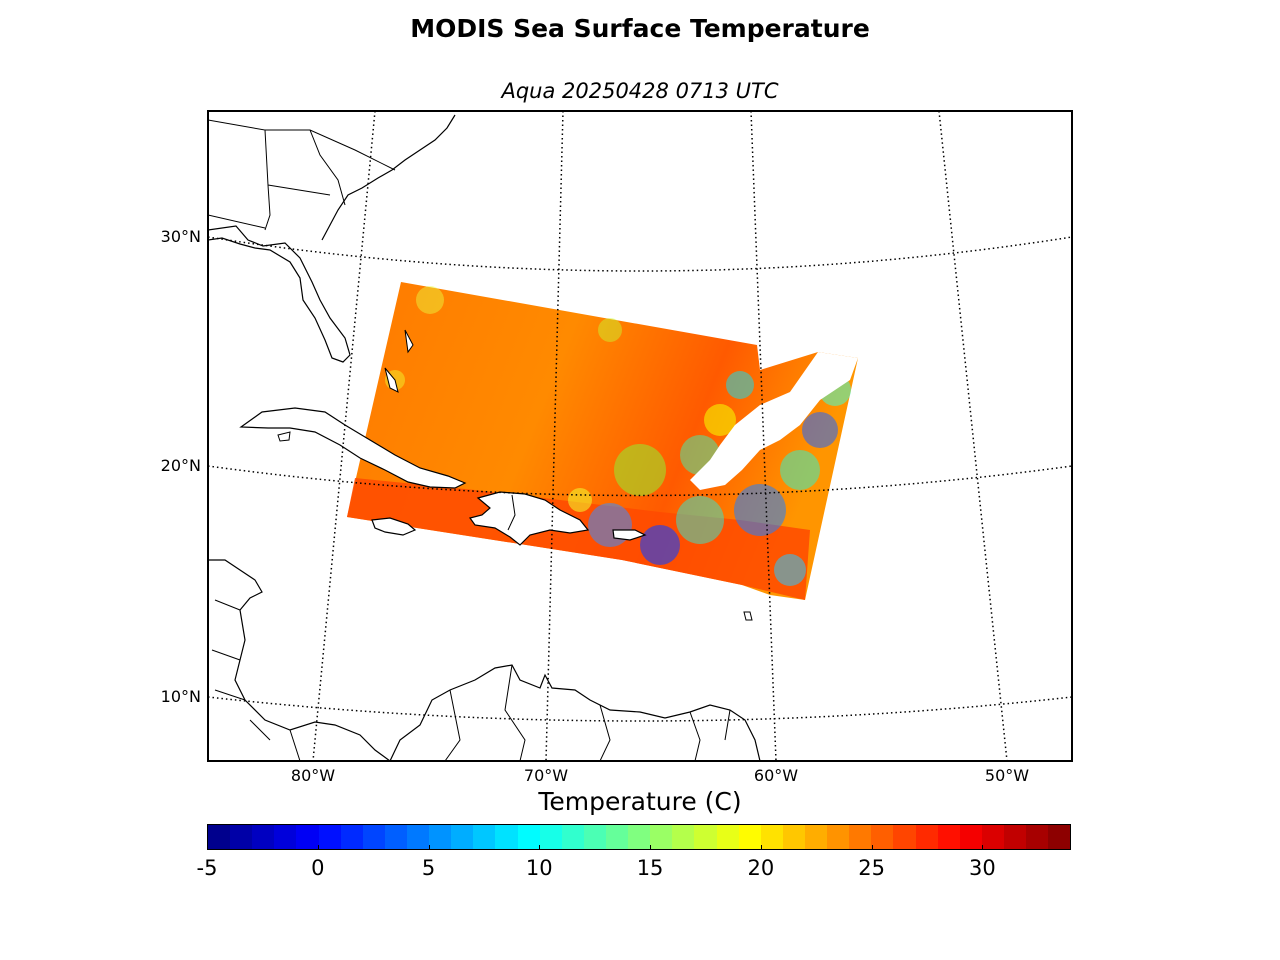 This screenshot has width=1280, height=960. I want to click on sst-cloud-gap, so click(774, 421).